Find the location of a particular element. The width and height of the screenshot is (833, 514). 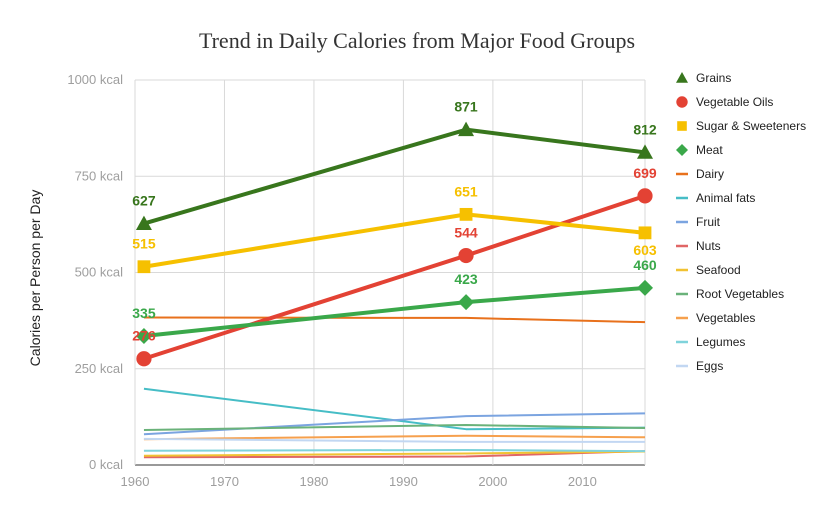

series-line-eggs is located at coordinates (394, 440).